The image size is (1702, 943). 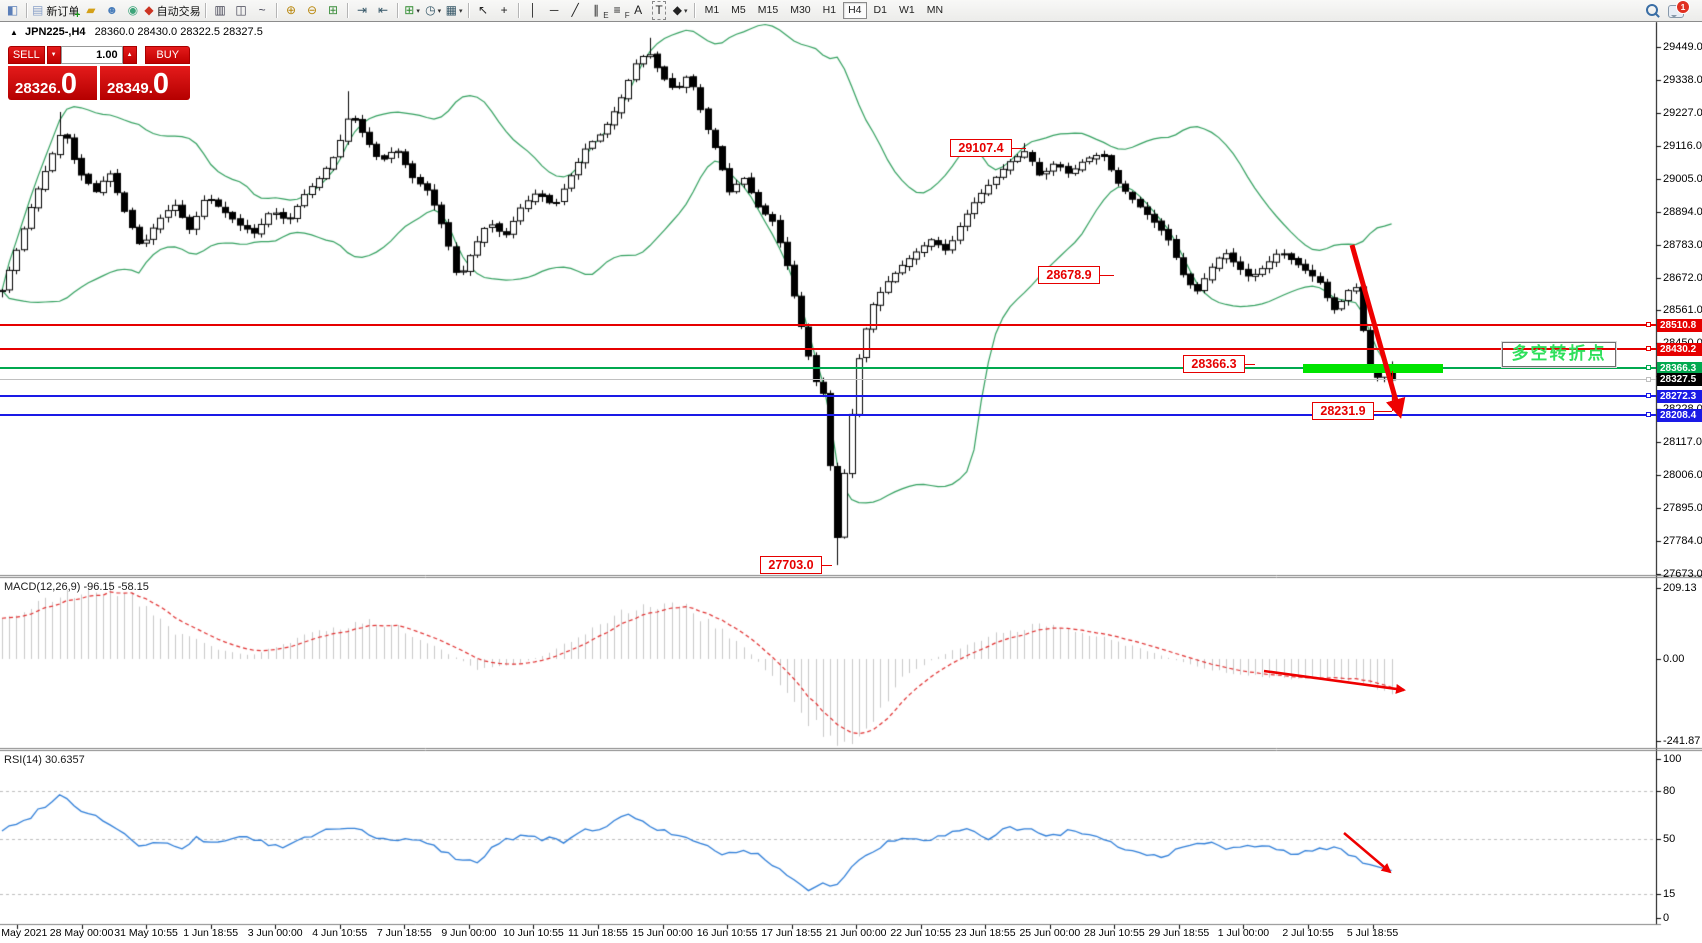 I want to click on arrows-button: ◆ ▾, so click(x=680, y=10).